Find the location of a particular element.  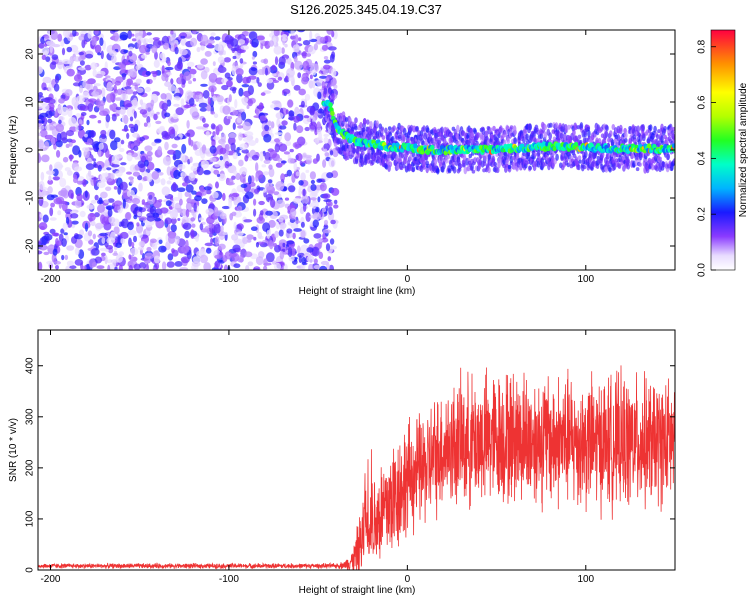

colorbar-gradient is located at coordinates (723, 150).